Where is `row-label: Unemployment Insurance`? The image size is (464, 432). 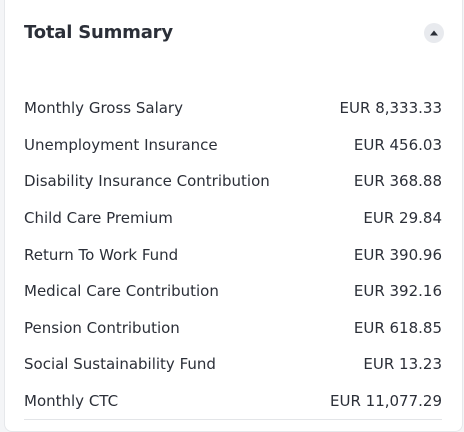
row-label: Unemployment Insurance is located at coordinates (121, 144).